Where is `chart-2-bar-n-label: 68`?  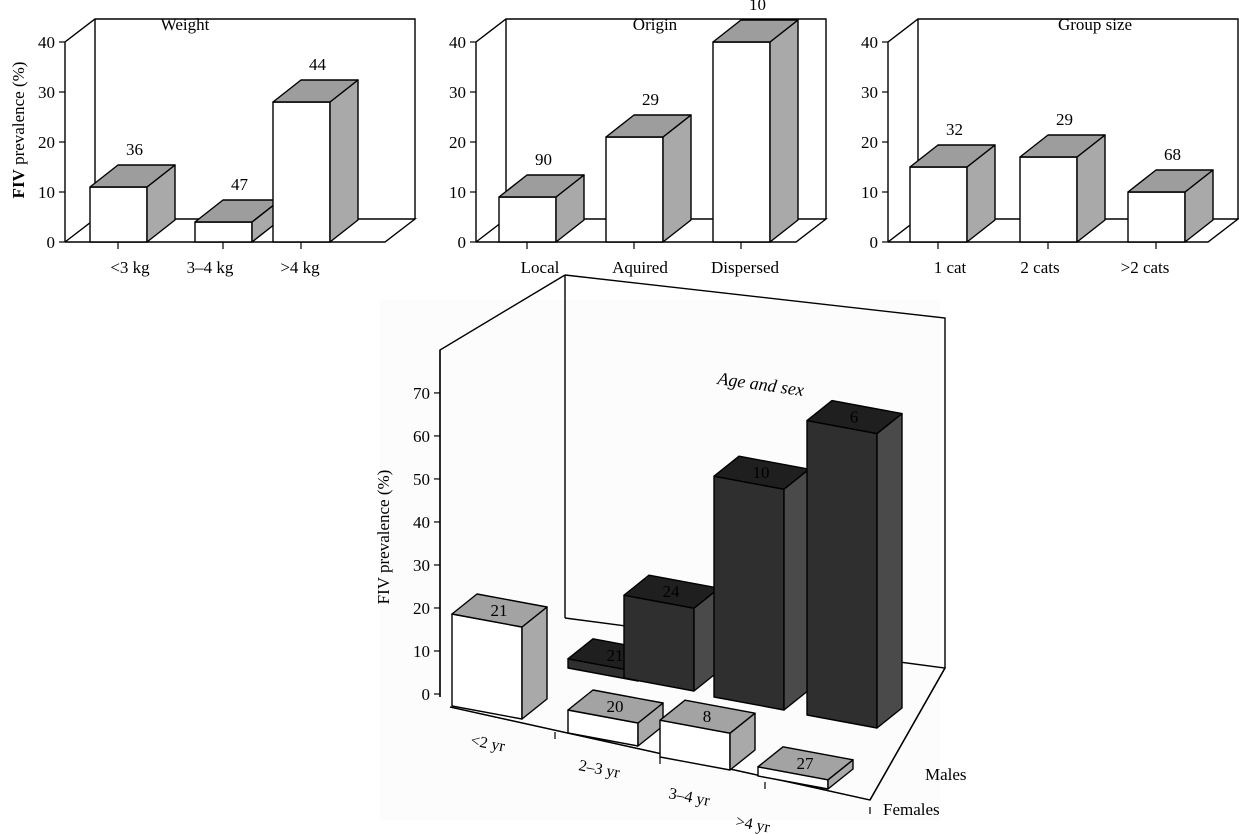
chart-2-bar-n-label: 68 is located at coordinates (1172, 154).